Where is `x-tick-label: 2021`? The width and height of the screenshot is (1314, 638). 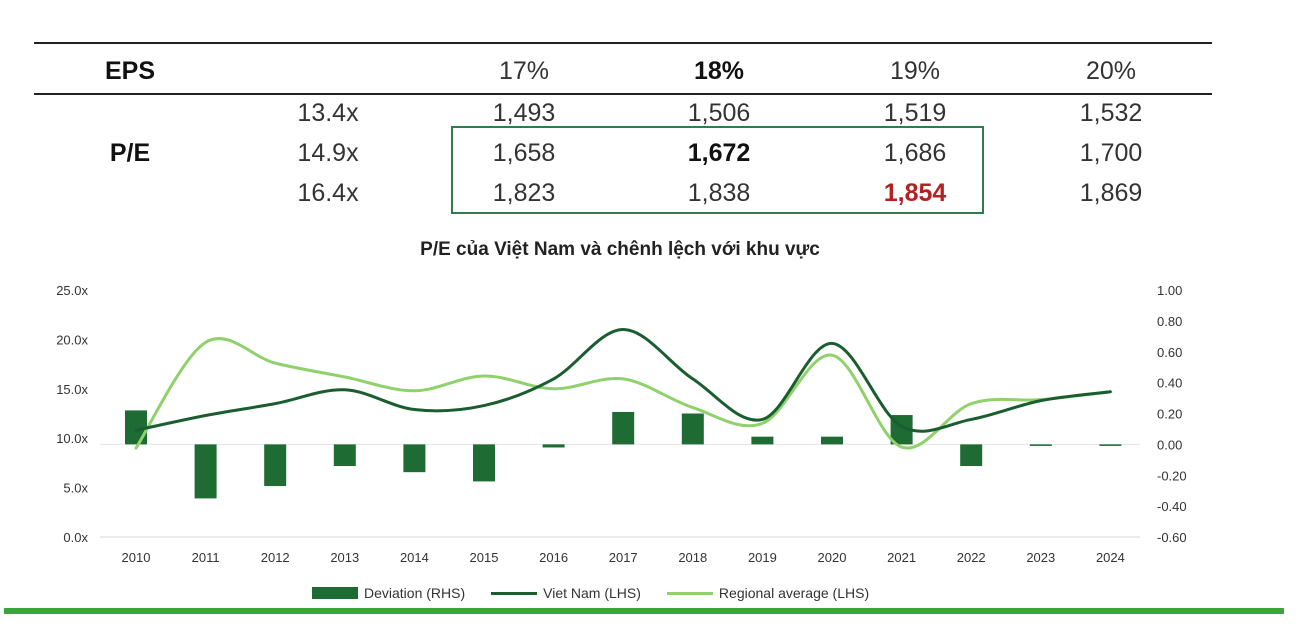
x-tick-label: 2021 is located at coordinates (901, 557).